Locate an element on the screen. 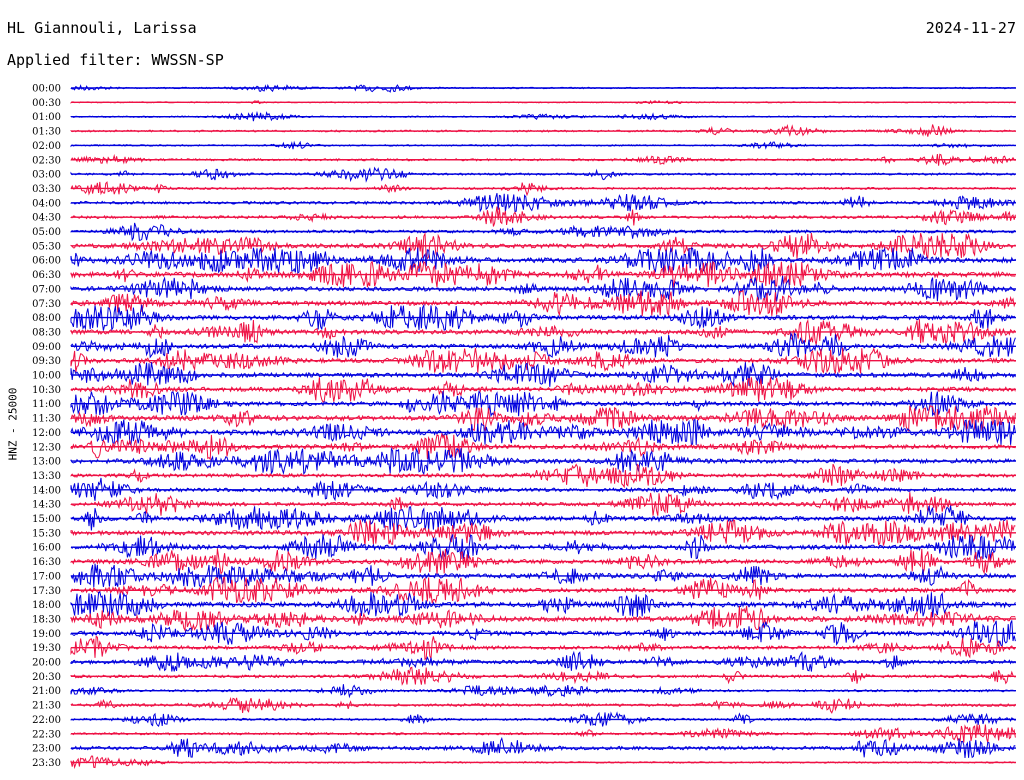 This screenshot has height=780, width=1024. row-time-label: 01:30 is located at coordinates (46, 132).